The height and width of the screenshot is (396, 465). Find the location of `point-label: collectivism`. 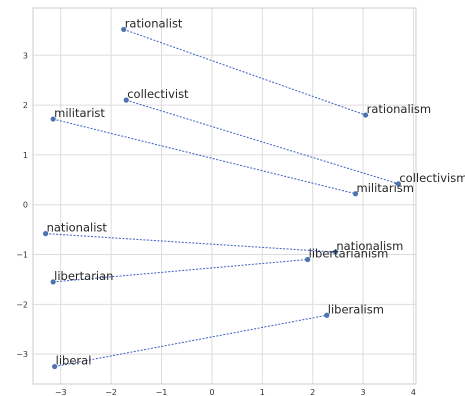

point-label: collectivism is located at coordinates (432, 178).